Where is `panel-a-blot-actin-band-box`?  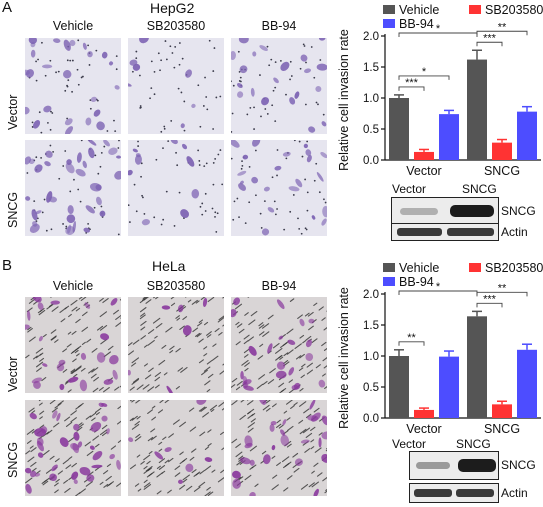
panel-a-blot-actin-band-box is located at coordinates (445, 232).